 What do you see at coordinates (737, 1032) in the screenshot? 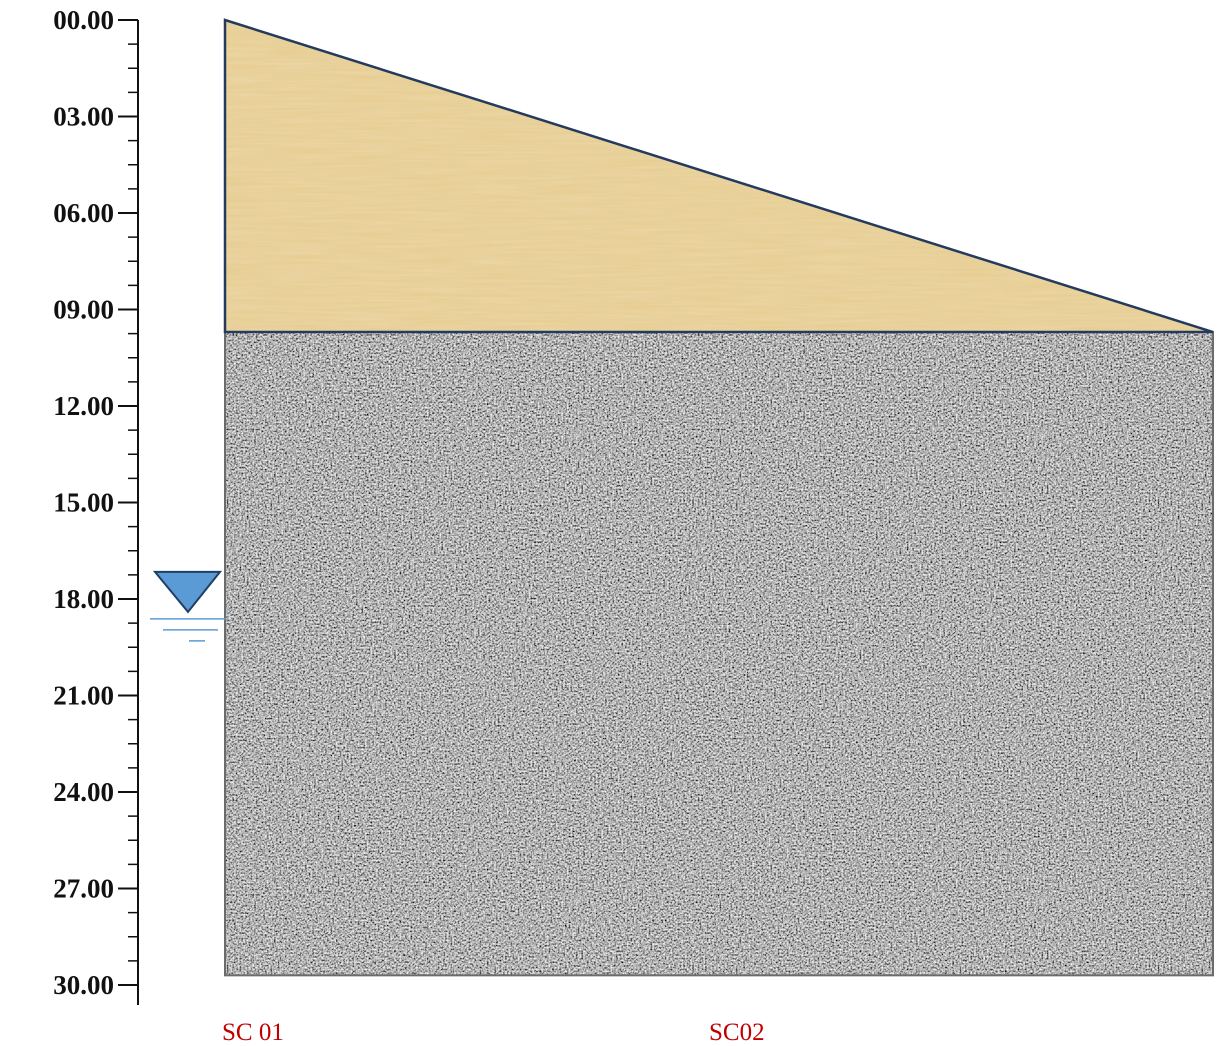
I see `borehole-label-sc02: SC02` at bounding box center [737, 1032].